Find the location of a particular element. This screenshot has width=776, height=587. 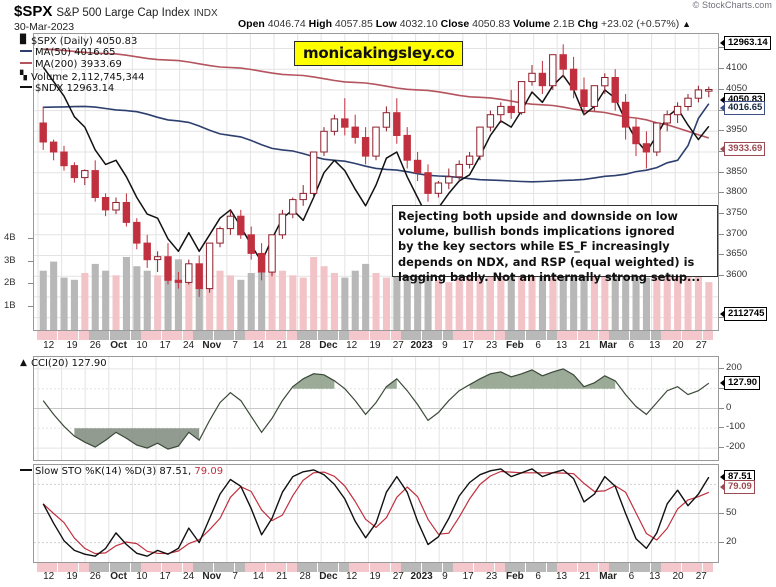

cci-axis-tickmark is located at coordinates (721, 428).